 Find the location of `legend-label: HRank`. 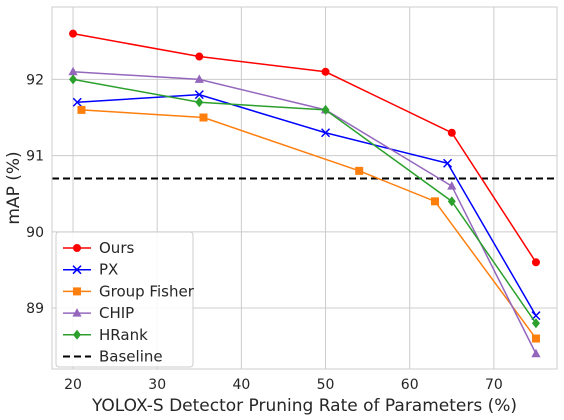

legend-label: HRank is located at coordinates (123, 335).